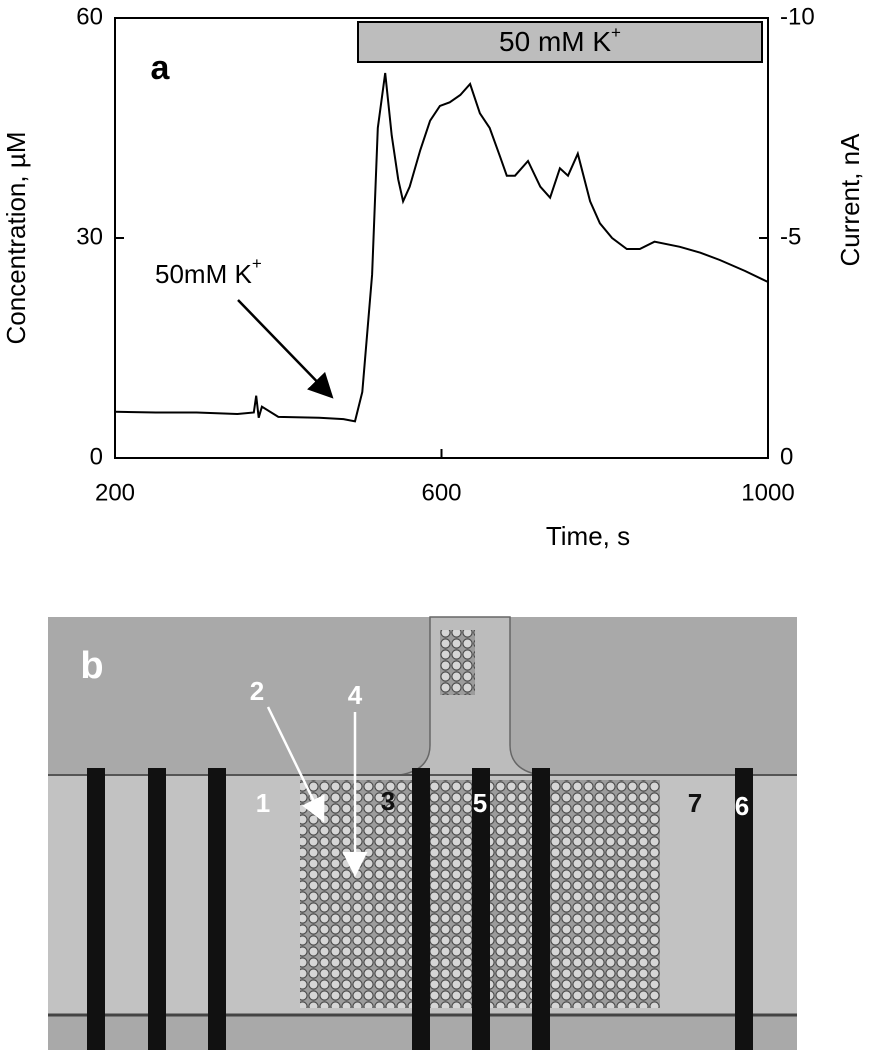  What do you see at coordinates (115, 492) in the screenshot?
I see `x-tick-label: 200` at bounding box center [115, 492].